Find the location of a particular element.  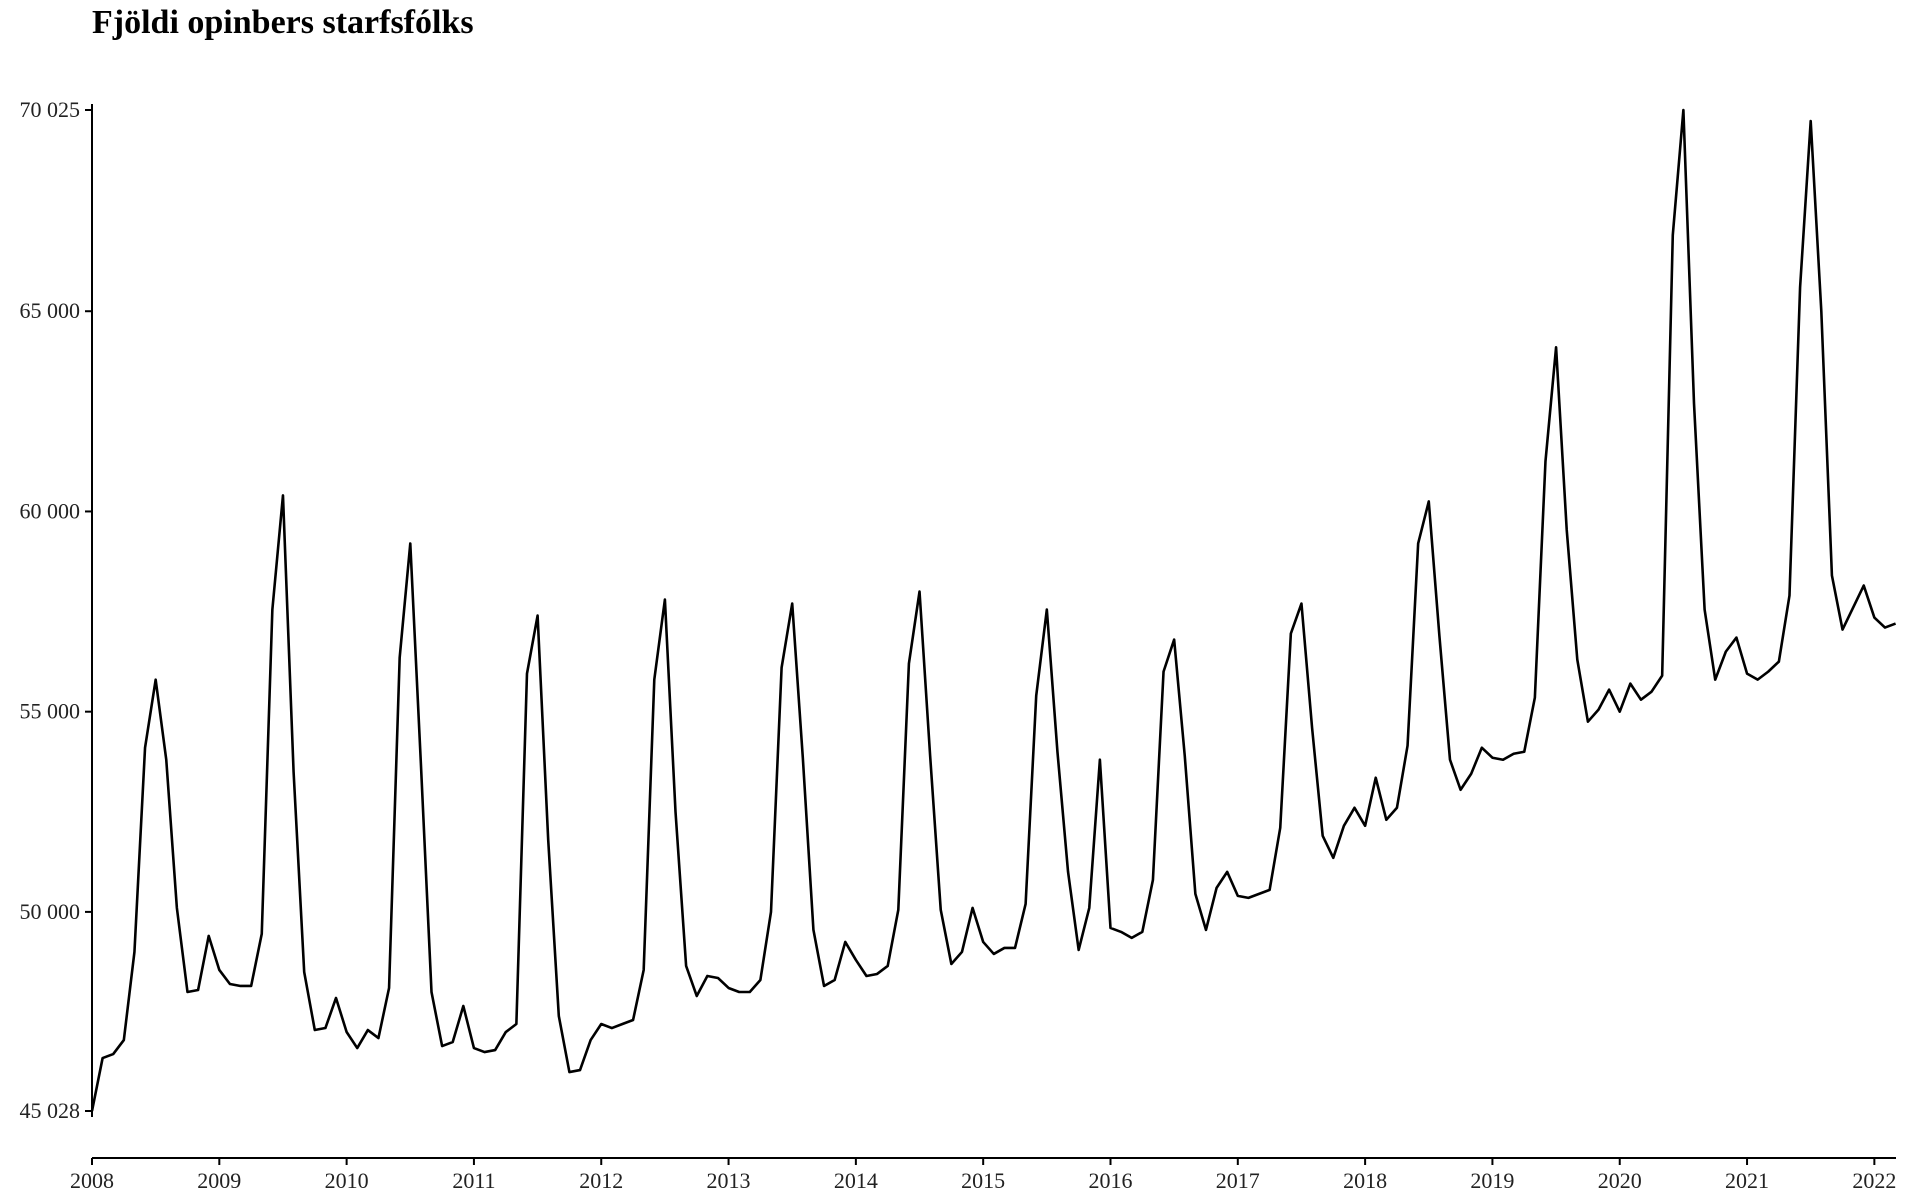

y-ticks: 45 028 50 000 55 000 60 000 65 000 70 025 is located at coordinates (56, 610).